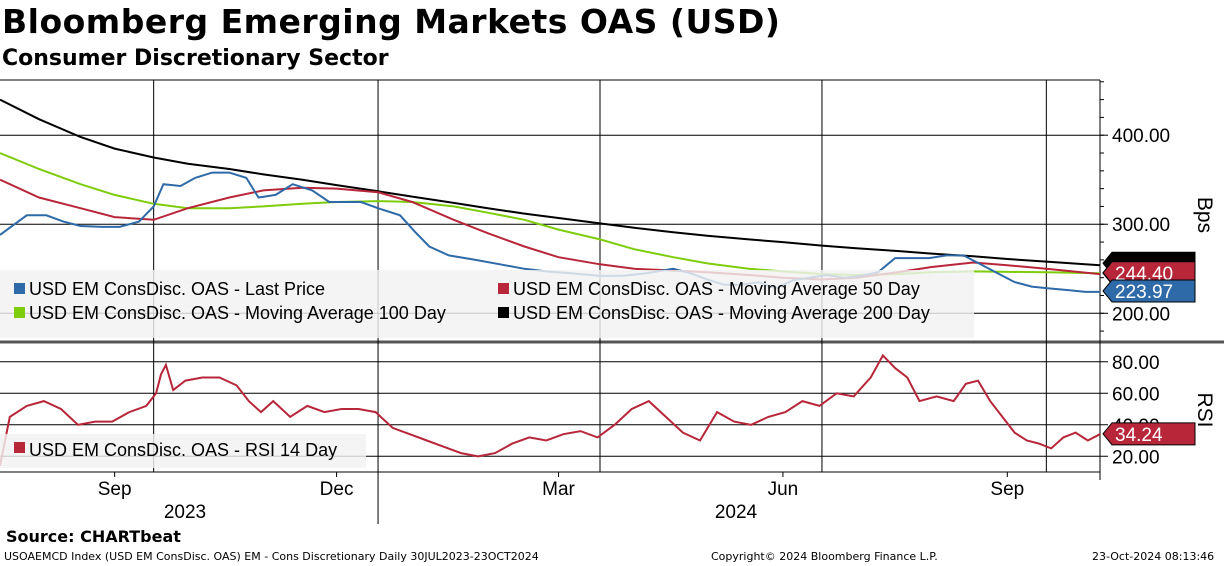 This screenshot has width=1224, height=566. Describe the element at coordinates (558, 489) in the screenshot. I see `x-tick-label: Mar` at that location.